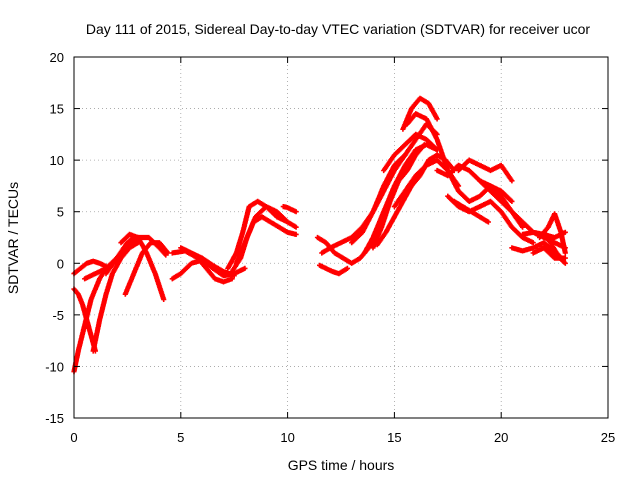 Image resolution: width=640 pixels, height=480 pixels. I want to click on x-tick-label: 20, so click(501, 437).